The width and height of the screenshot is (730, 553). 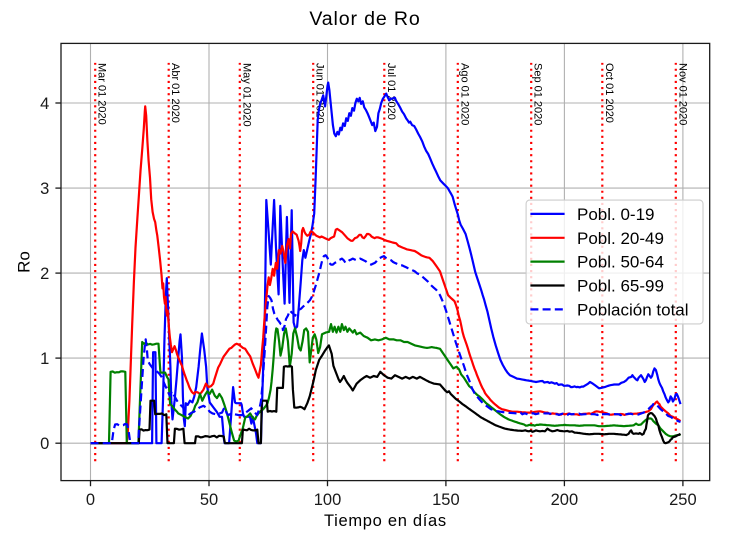 What do you see at coordinates (364, 19) in the screenshot?
I see `svg-text: Valor de Ro` at bounding box center [364, 19].